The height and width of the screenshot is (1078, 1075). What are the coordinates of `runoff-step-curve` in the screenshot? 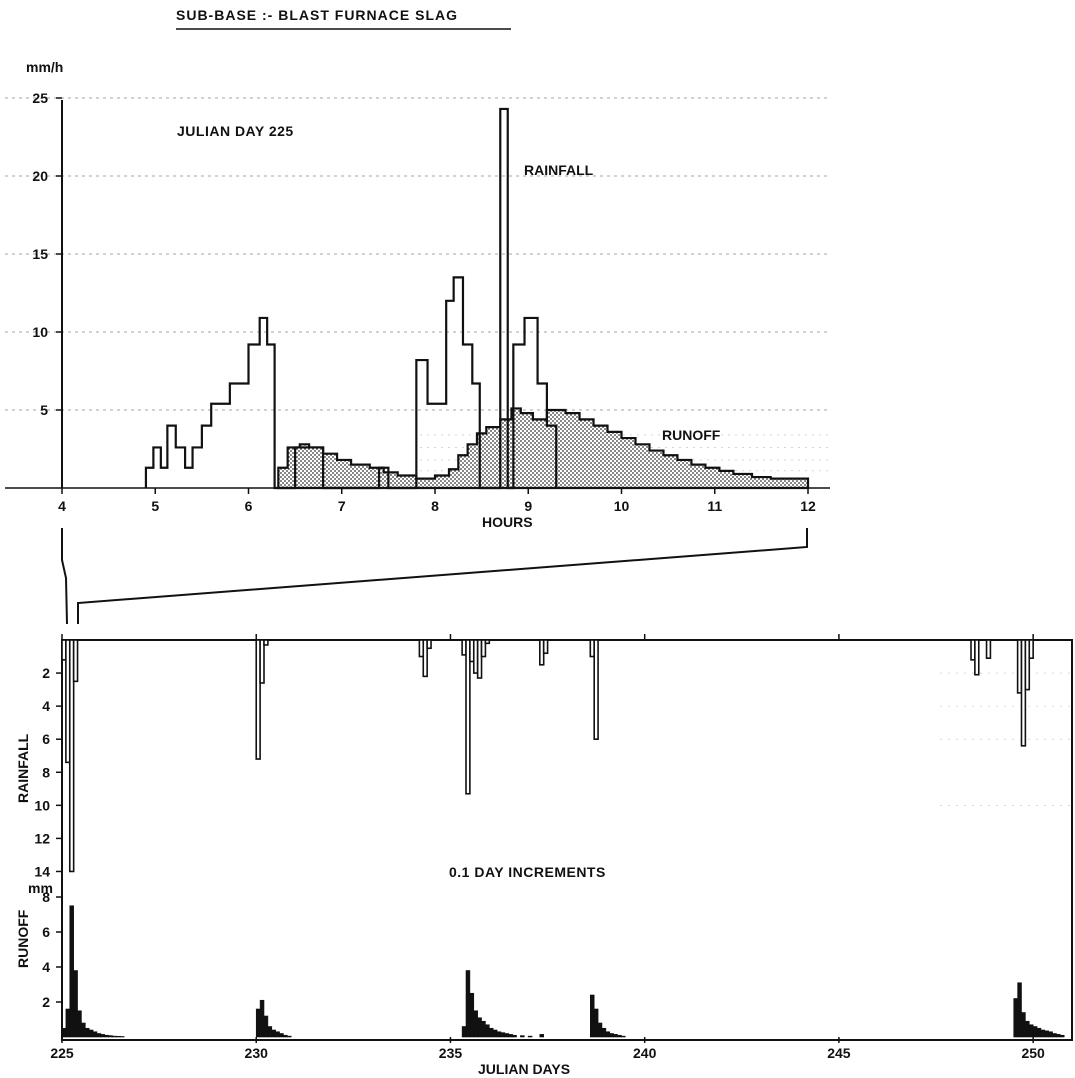 It's located at (543, 448).